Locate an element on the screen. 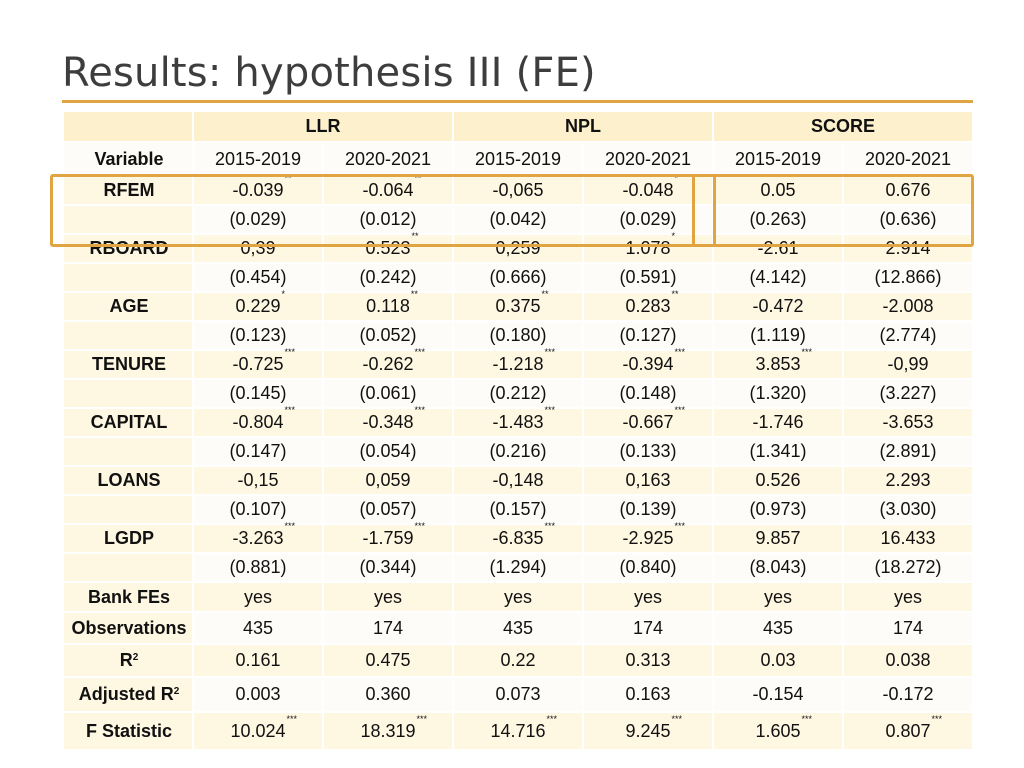 This screenshot has width=1024, height=768. cell-content: (0.840) is located at coordinates (647, 567).